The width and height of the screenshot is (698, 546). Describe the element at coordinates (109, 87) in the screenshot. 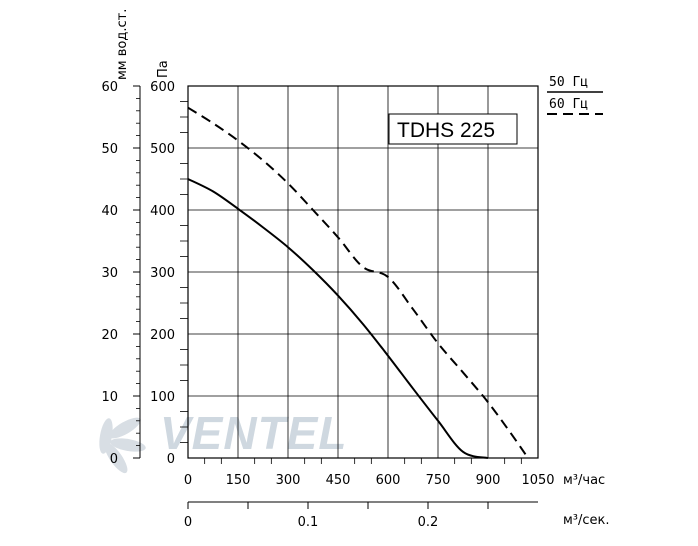

I see `y-tick-label-mm: 60` at that location.